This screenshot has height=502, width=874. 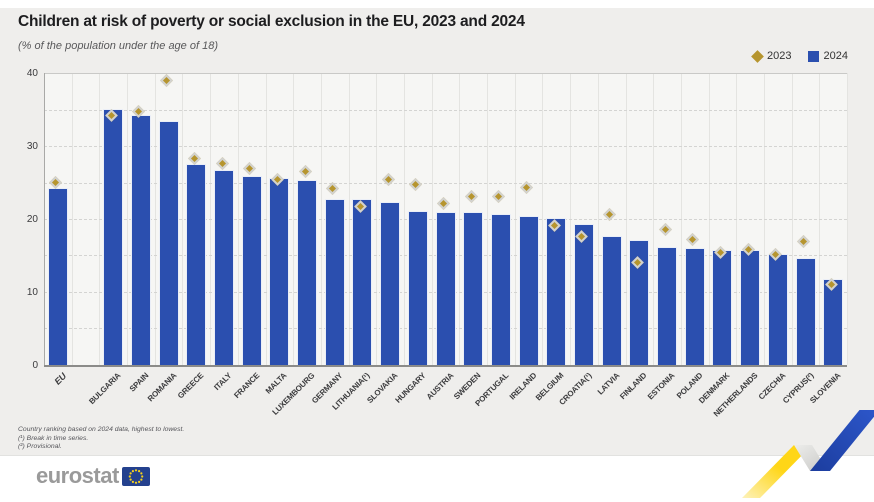 What do you see at coordinates (105, 388) in the screenshot?
I see `x-label-BULGARIA: BULGARIA` at bounding box center [105, 388].